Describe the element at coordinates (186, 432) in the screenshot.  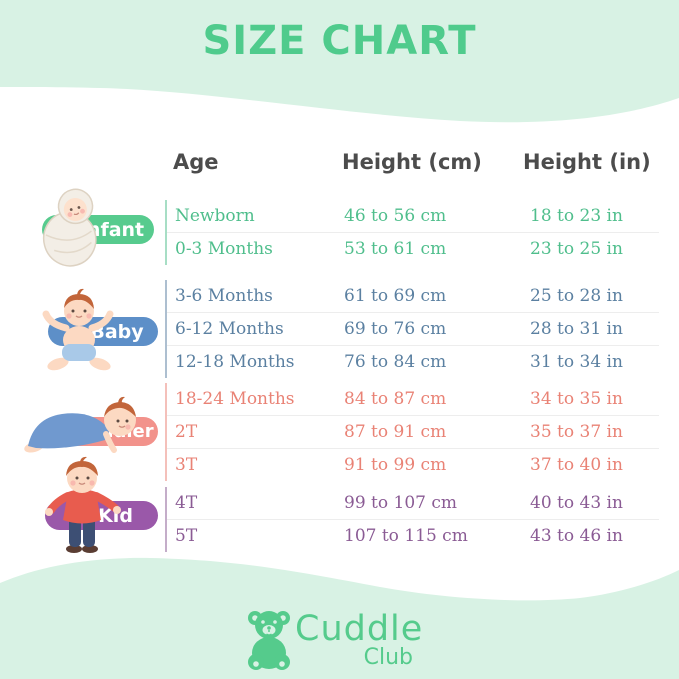
I see `age-cell: 2T` at that location.